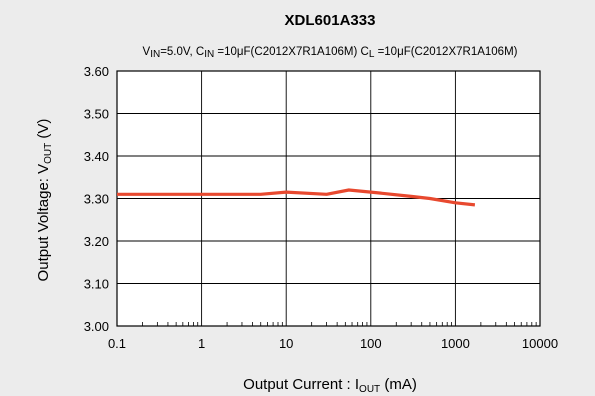  I want to click on chart-title: XDL601A333, so click(330, 20).